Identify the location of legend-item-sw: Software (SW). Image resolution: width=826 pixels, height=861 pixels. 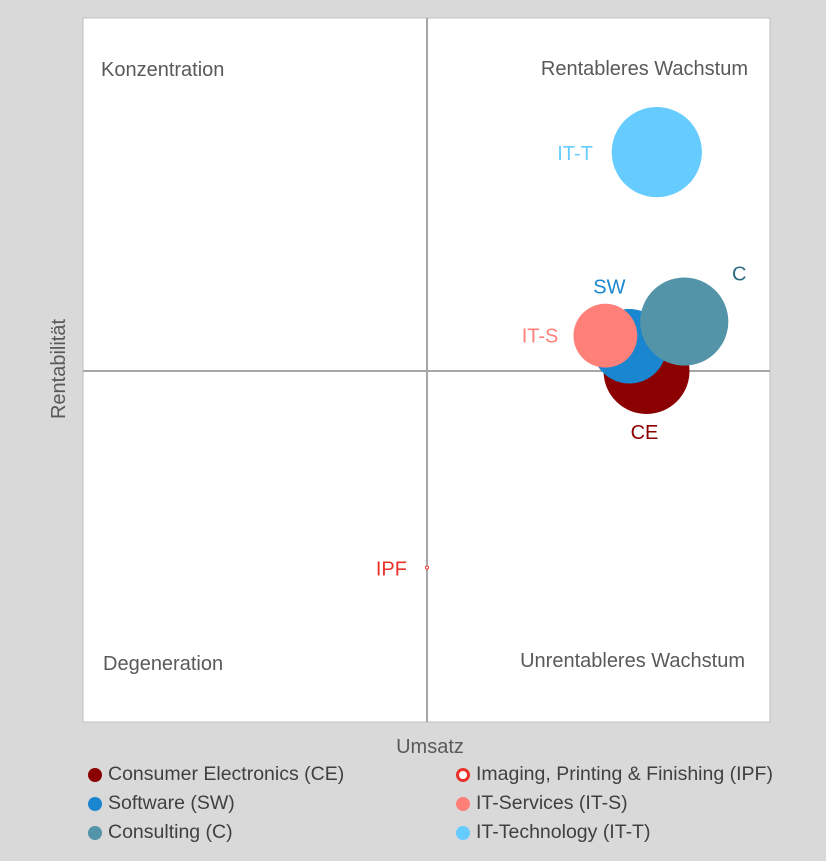
(161, 803).